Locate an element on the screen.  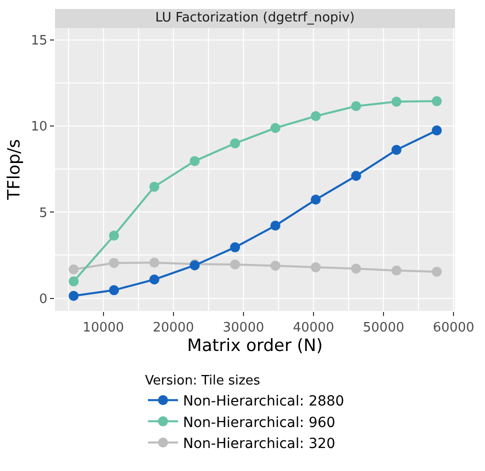
x-tick-label: 40000 is located at coordinates (313, 328).